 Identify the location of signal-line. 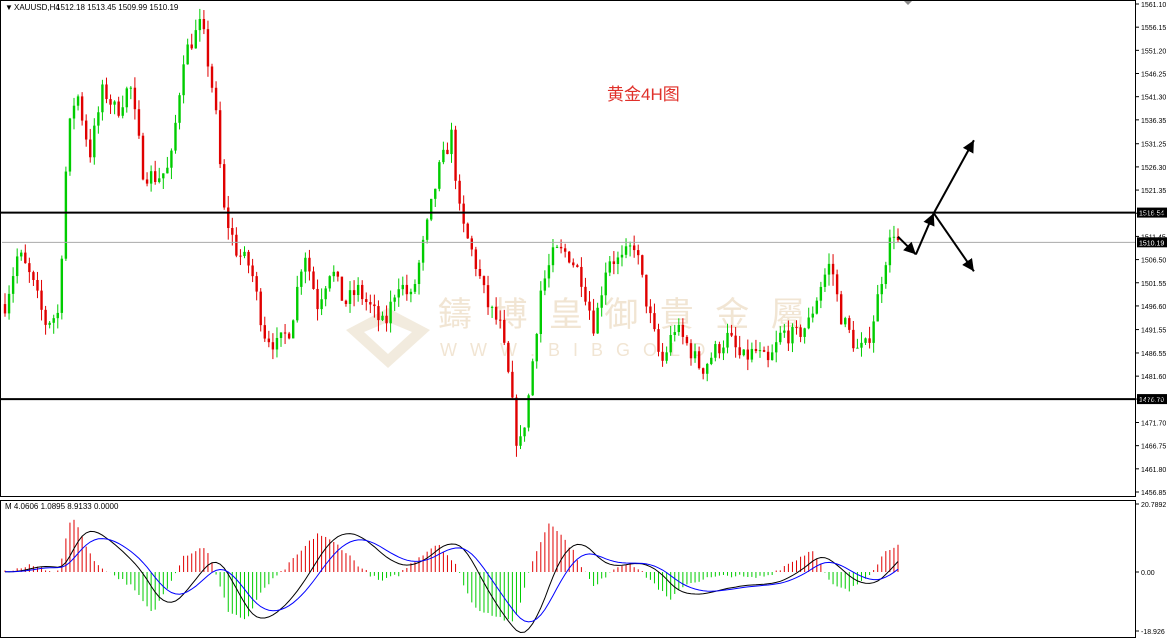
(452, 580).